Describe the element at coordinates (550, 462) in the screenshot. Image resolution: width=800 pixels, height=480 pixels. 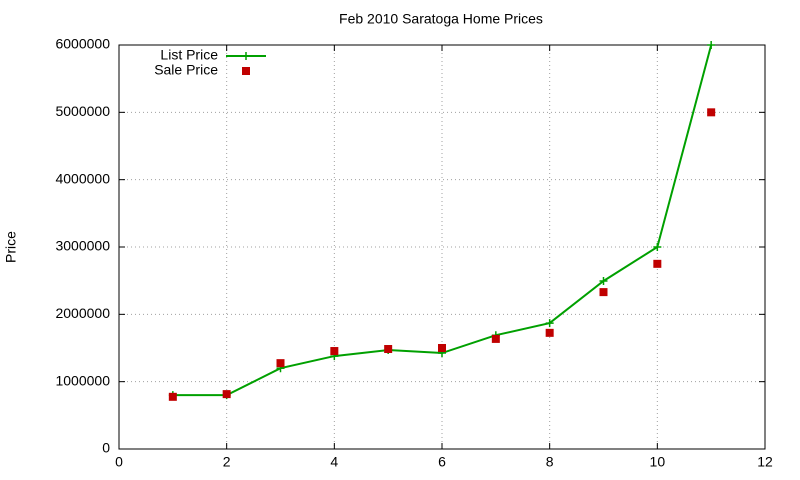
I see `x-tick-label: 8` at that location.